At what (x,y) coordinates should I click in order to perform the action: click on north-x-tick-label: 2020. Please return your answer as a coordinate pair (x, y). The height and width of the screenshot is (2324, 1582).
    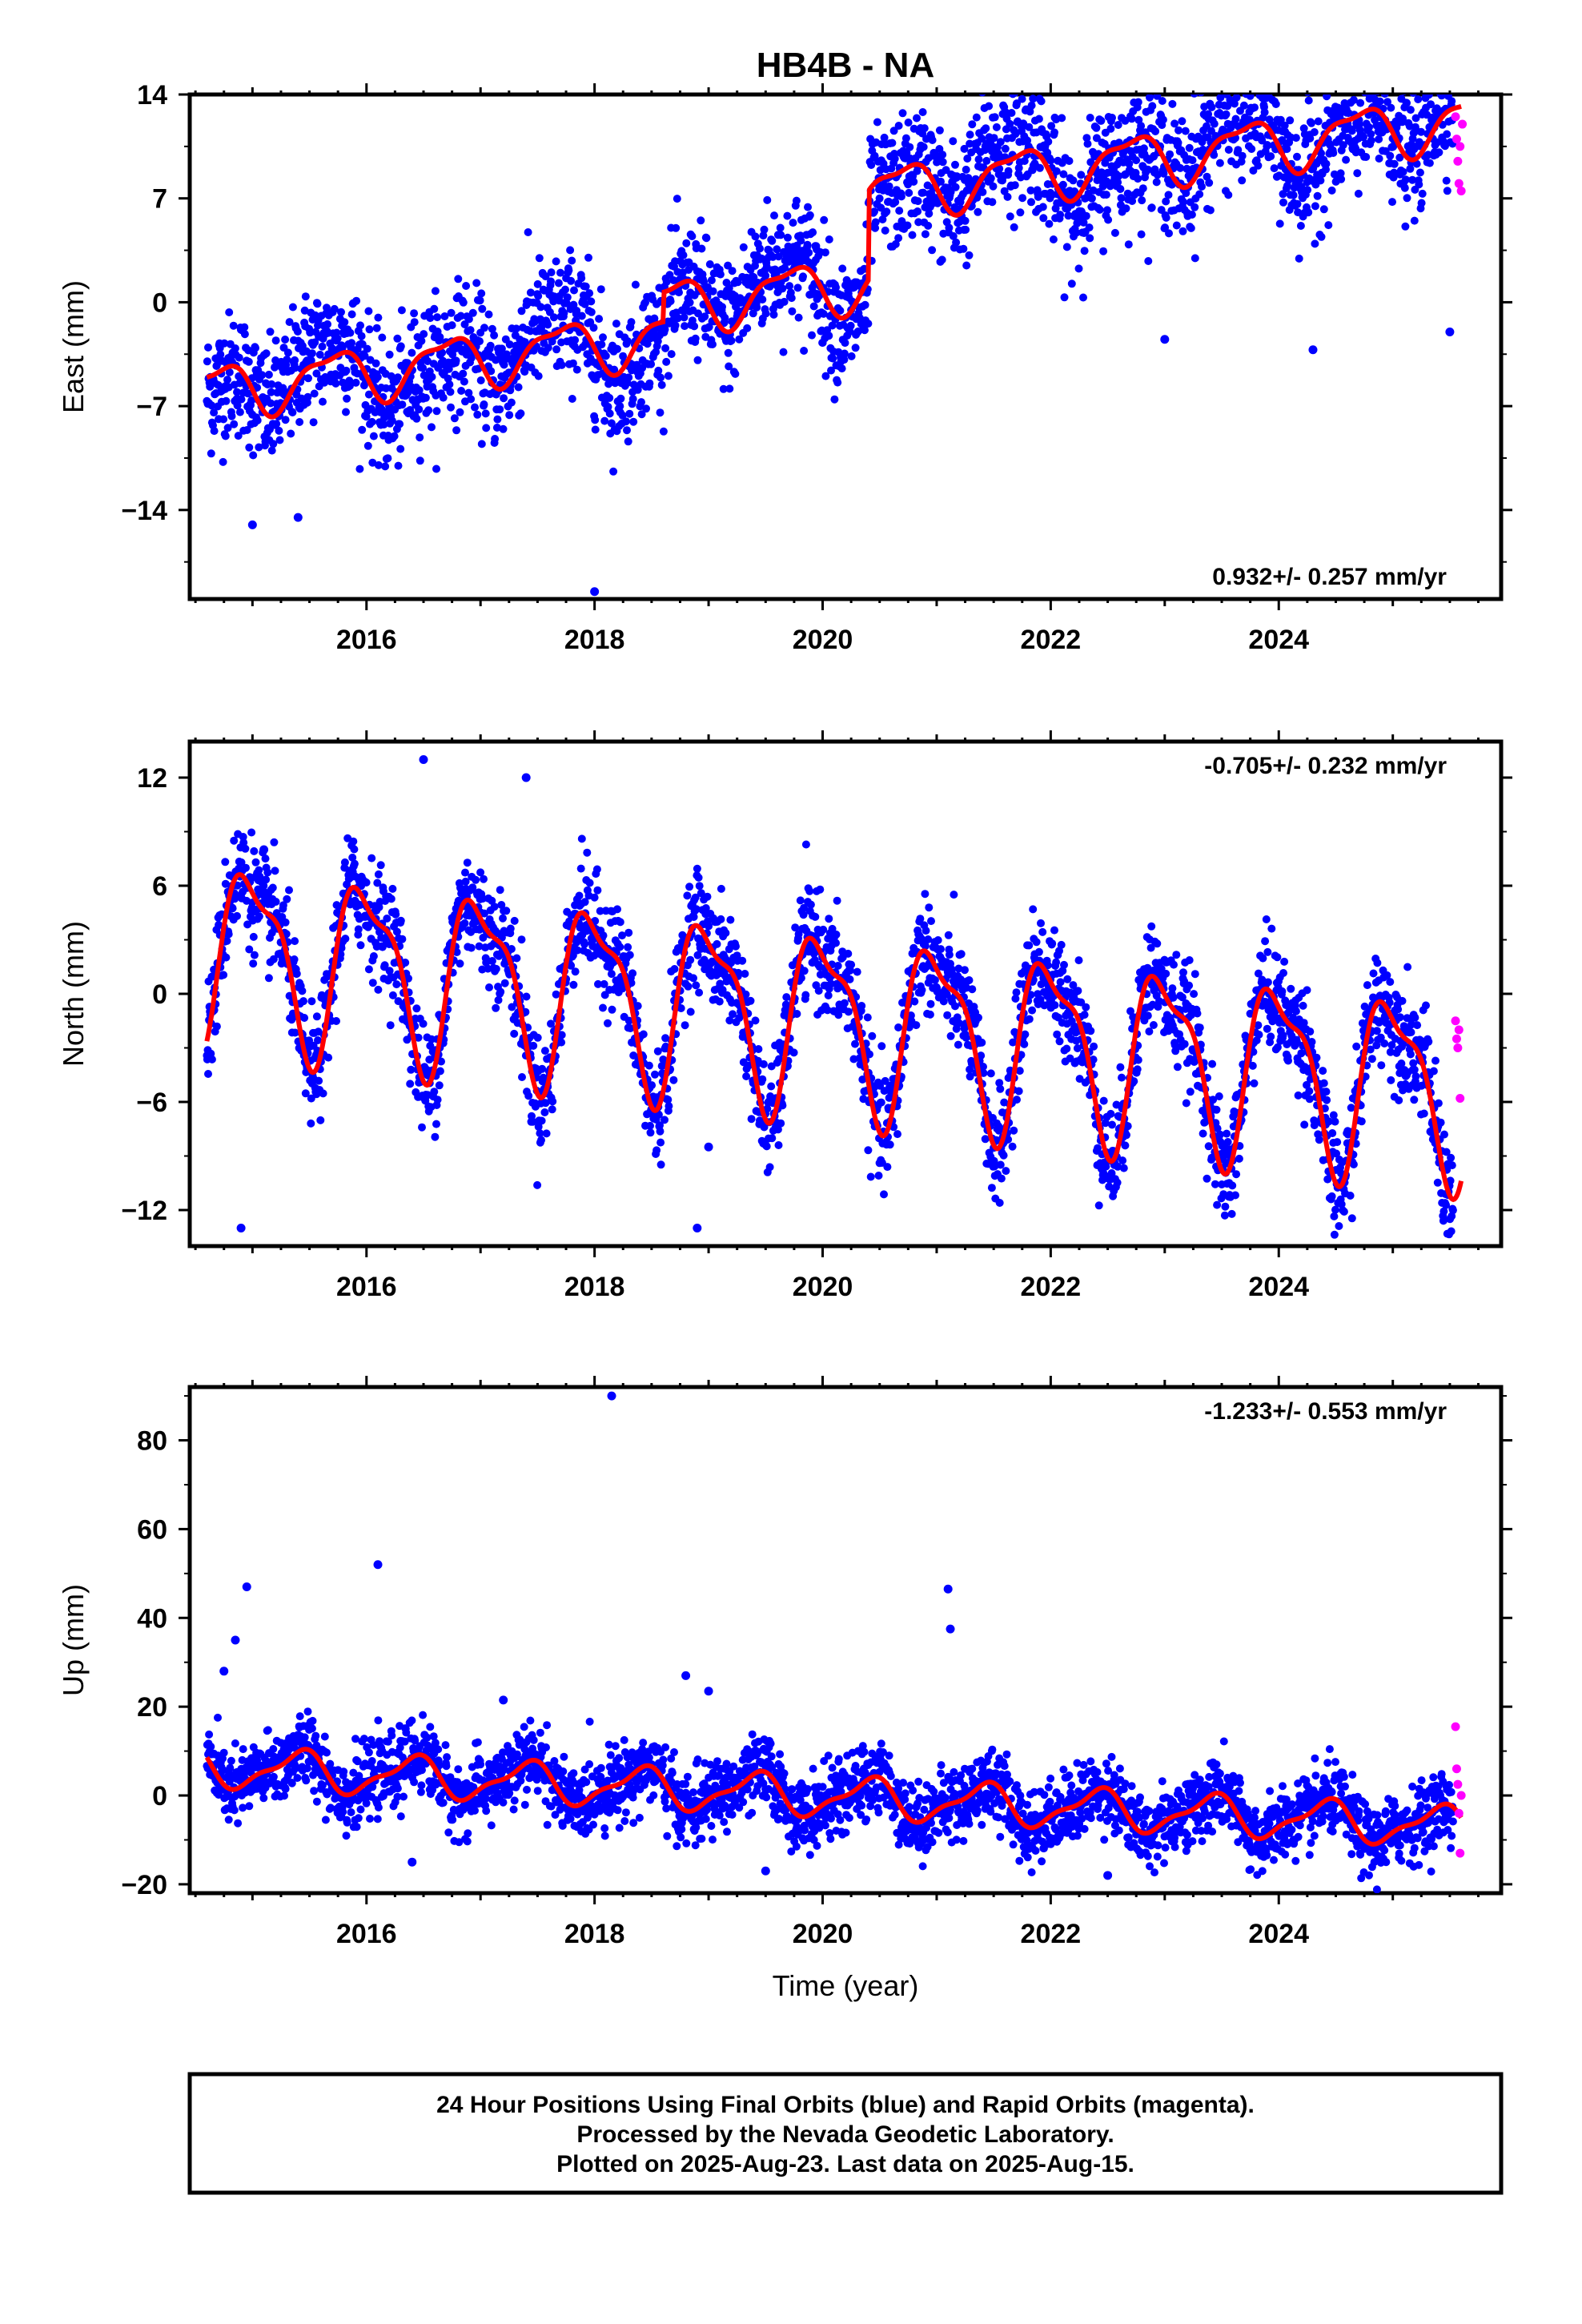
    Looking at the image, I should click on (823, 1287).